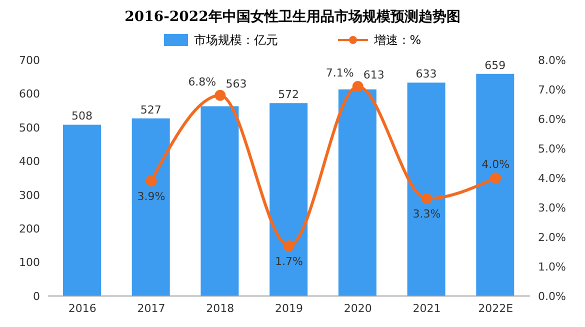 This screenshot has width=585, height=327. Describe the element at coordinates (289, 308) in the screenshot. I see `x-tick-label: 2019` at that location.